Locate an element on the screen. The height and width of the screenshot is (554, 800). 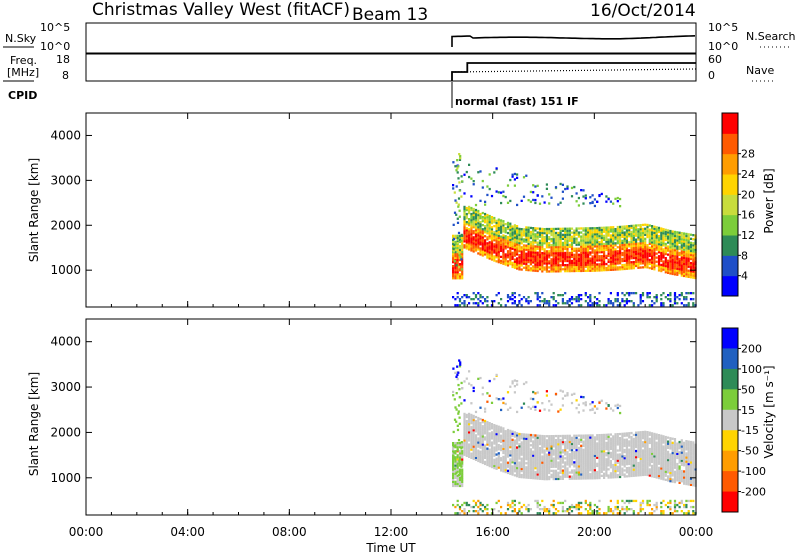
nsky-trace is located at coordinates (573, 41).